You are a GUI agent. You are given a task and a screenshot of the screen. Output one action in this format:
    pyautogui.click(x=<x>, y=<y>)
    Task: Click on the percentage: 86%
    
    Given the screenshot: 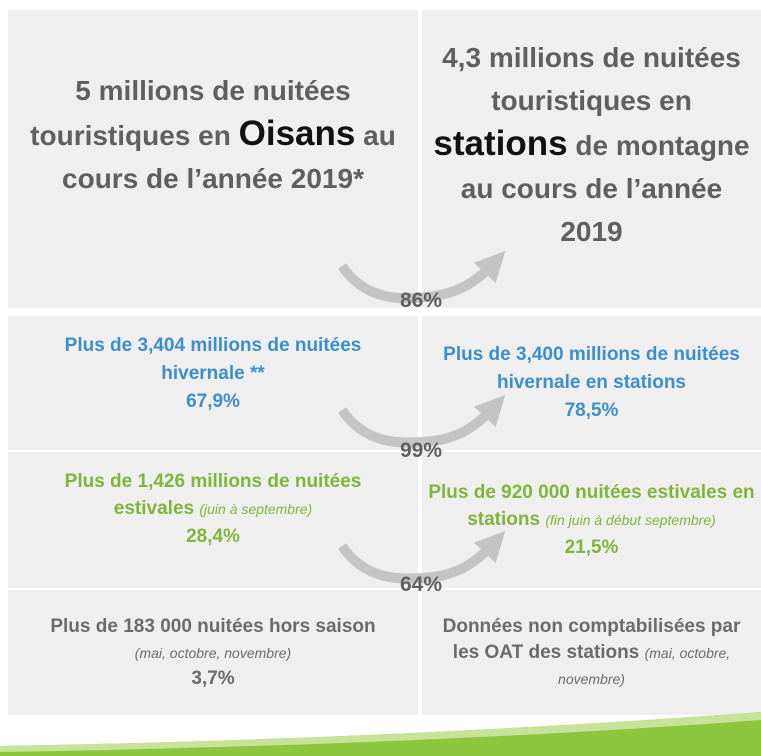 What is the action you would take?
    pyautogui.click(x=421, y=300)
    